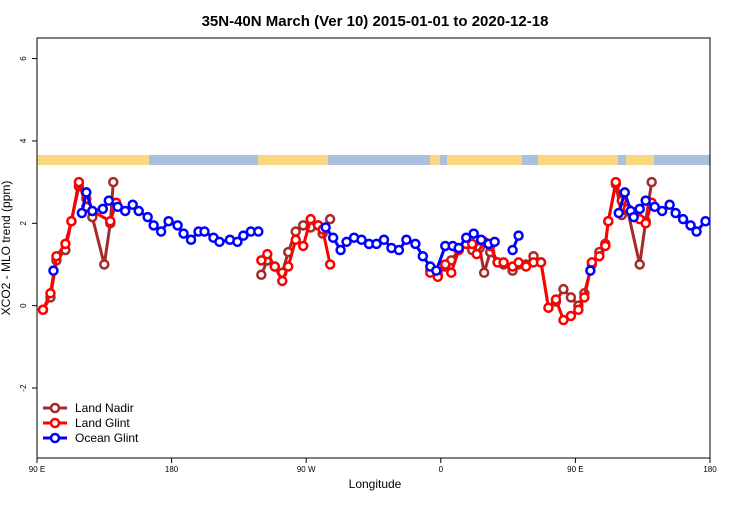 This screenshot has width=750, height=505. I want to click on y-tick-label: 0, so click(23, 305).